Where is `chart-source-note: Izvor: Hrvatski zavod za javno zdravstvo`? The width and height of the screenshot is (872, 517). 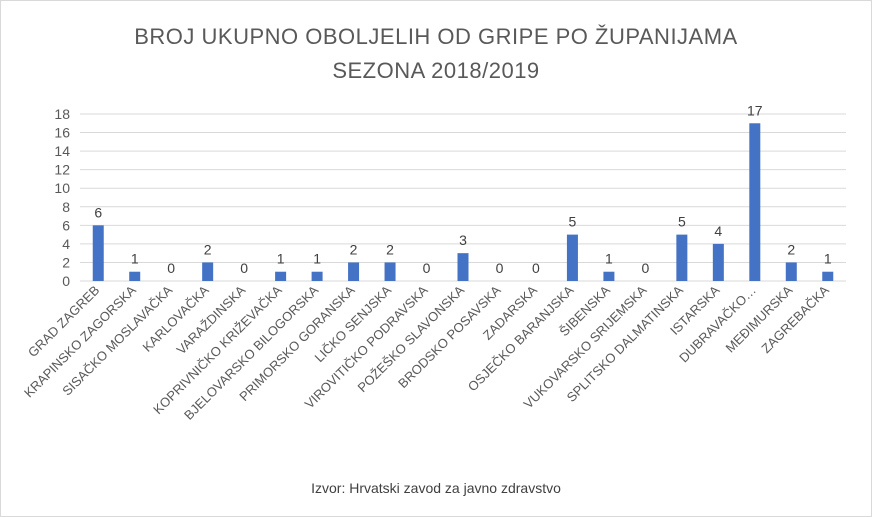
chart-source-note: Izvor: Hrvatski zavod za javno zdravstvo is located at coordinates (436, 488).